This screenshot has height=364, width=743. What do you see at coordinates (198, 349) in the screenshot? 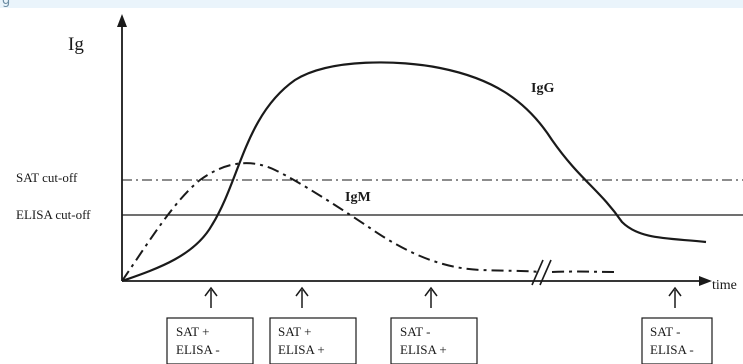
I see `stage-1-line2: ELISA -` at bounding box center [198, 349].